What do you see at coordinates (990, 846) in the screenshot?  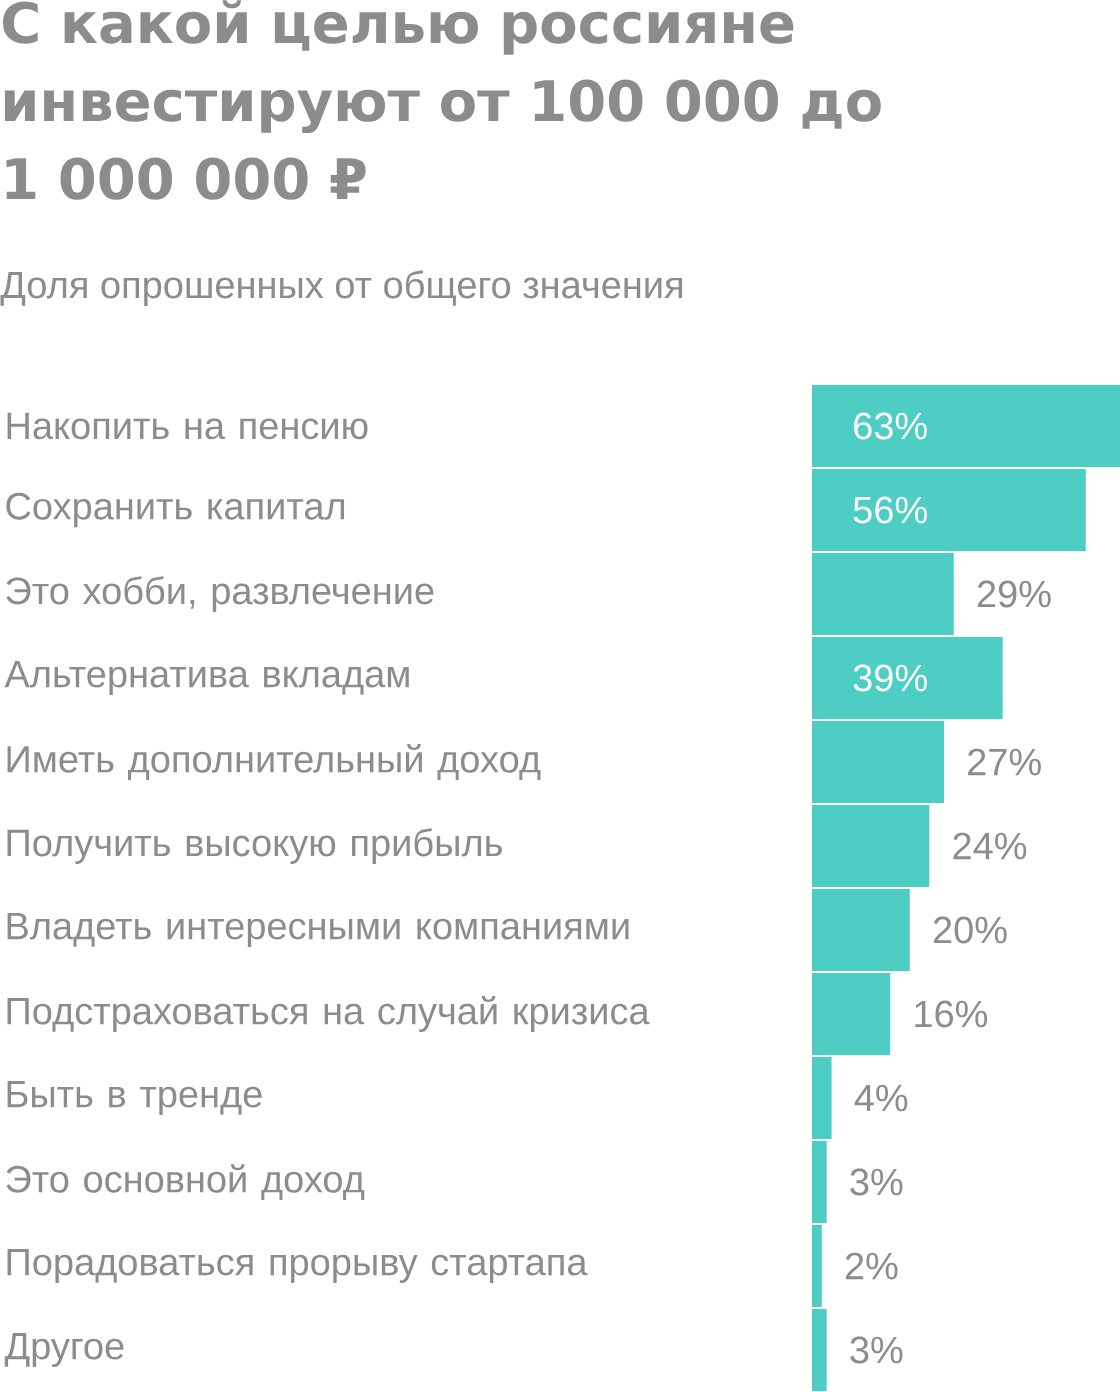 I see `data-label: 24%` at bounding box center [990, 846].